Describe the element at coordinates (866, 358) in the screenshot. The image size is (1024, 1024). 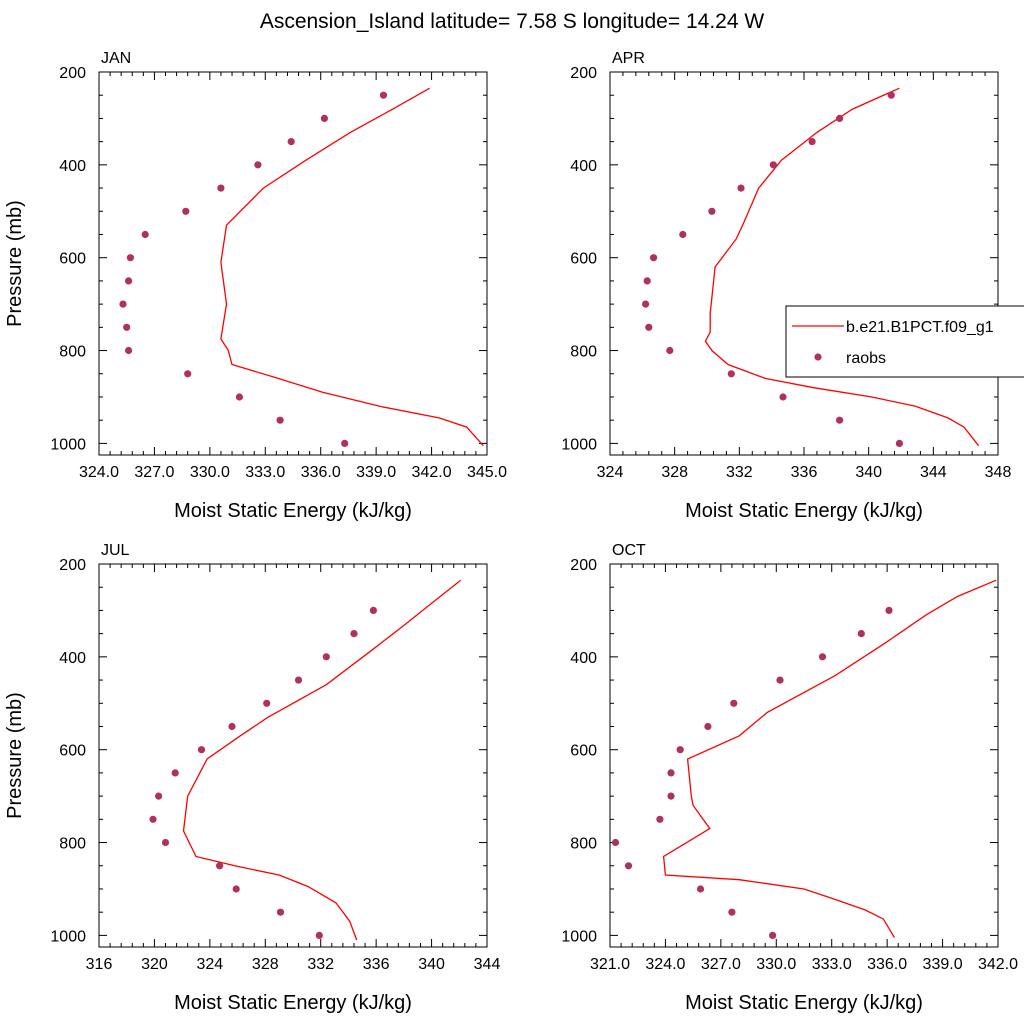
I see `legend-obs-label: raobs` at that location.